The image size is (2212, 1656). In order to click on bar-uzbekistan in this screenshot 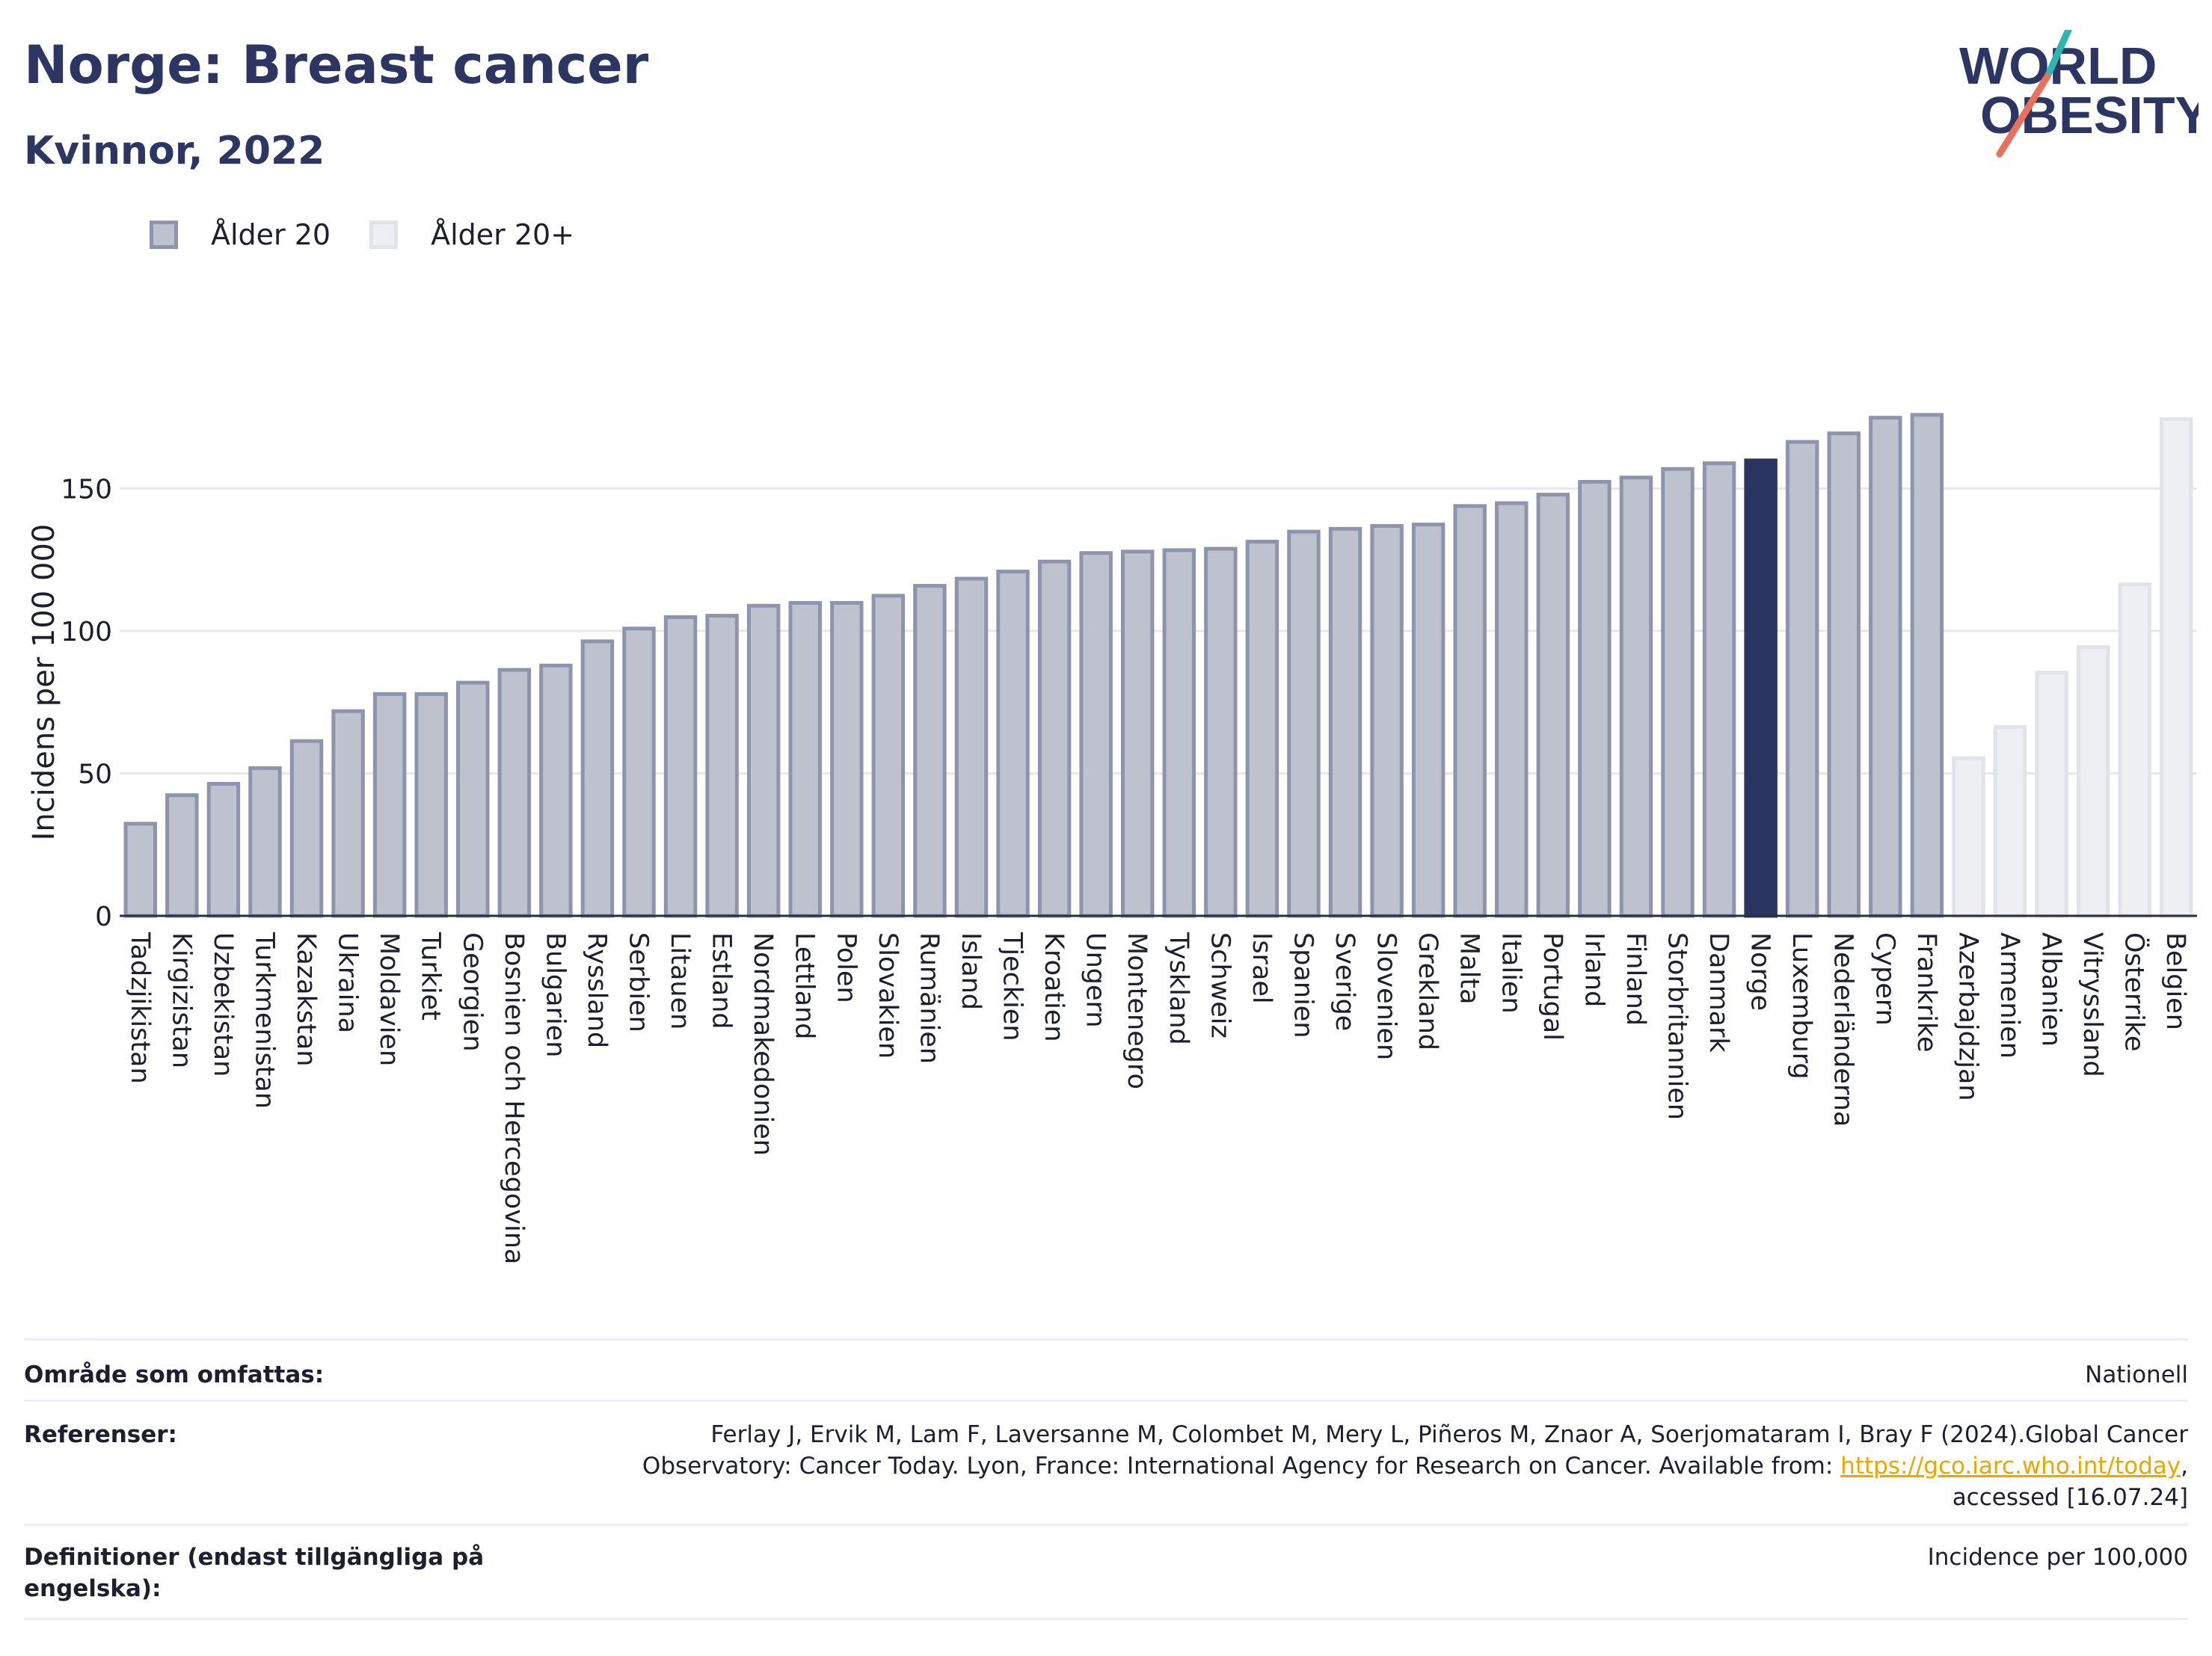, I will do `click(223, 850)`.